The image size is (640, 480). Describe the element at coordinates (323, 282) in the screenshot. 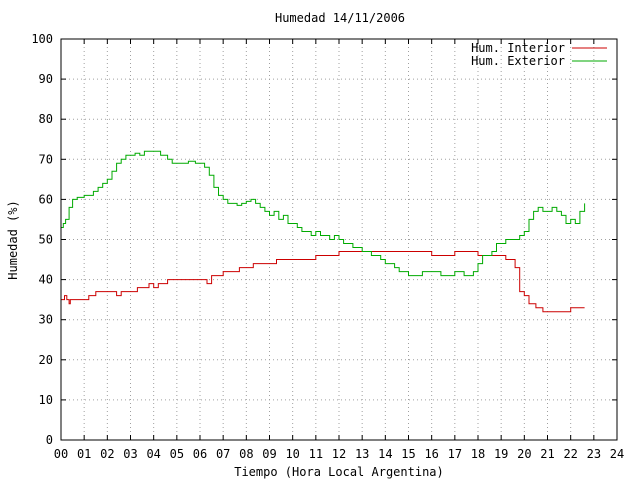

I see `series-line-interior` at that location.